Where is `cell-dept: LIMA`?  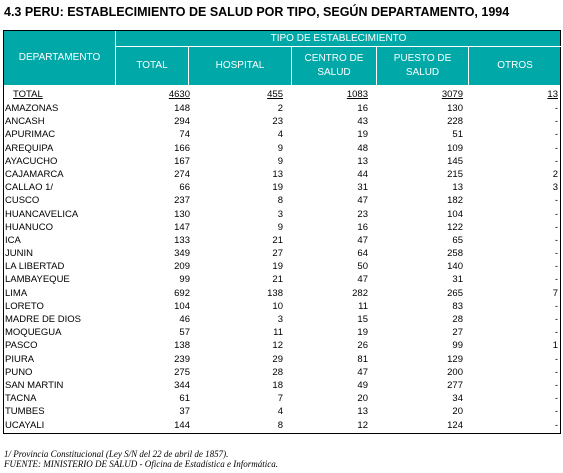
cell-dept: LIMA is located at coordinates (16, 293).